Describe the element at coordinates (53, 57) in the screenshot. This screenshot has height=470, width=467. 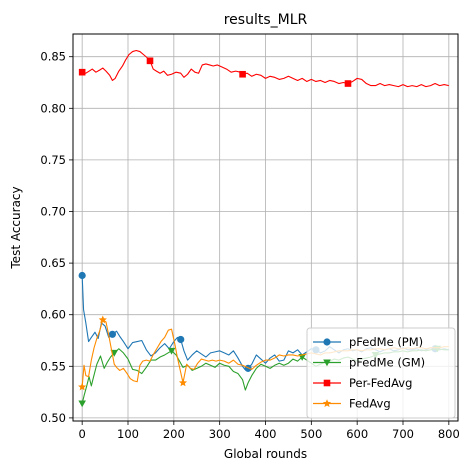
I see `y-tick-label: 0.85` at that location.